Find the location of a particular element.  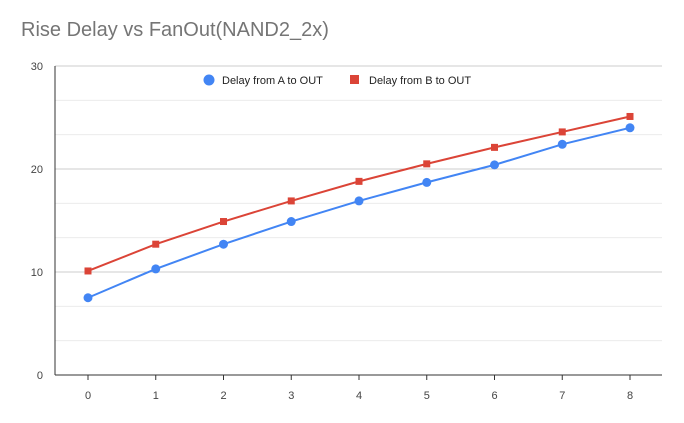

x-tick-label: 8 is located at coordinates (630, 396).